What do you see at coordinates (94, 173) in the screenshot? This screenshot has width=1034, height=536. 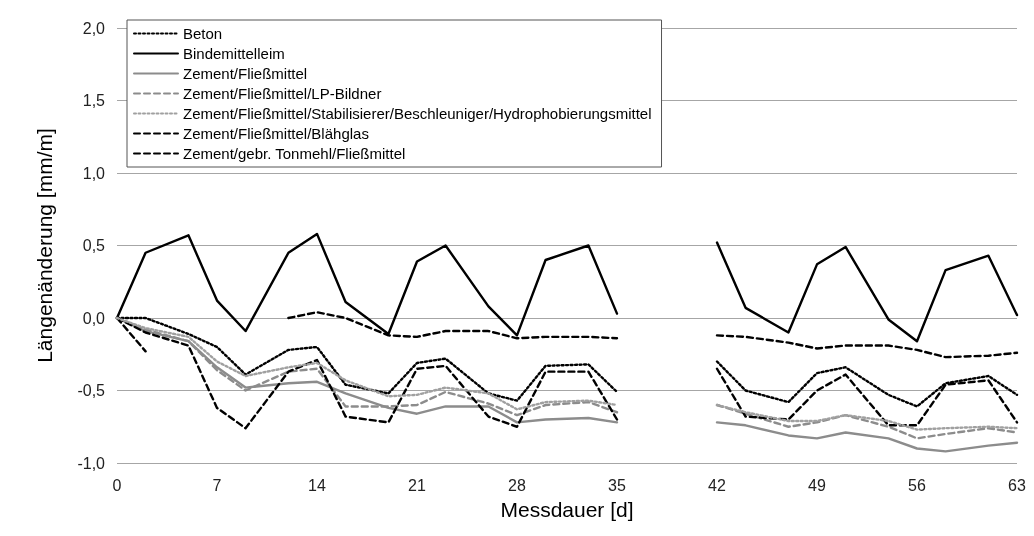 I see `y-tick-label: 1,0` at bounding box center [94, 173].